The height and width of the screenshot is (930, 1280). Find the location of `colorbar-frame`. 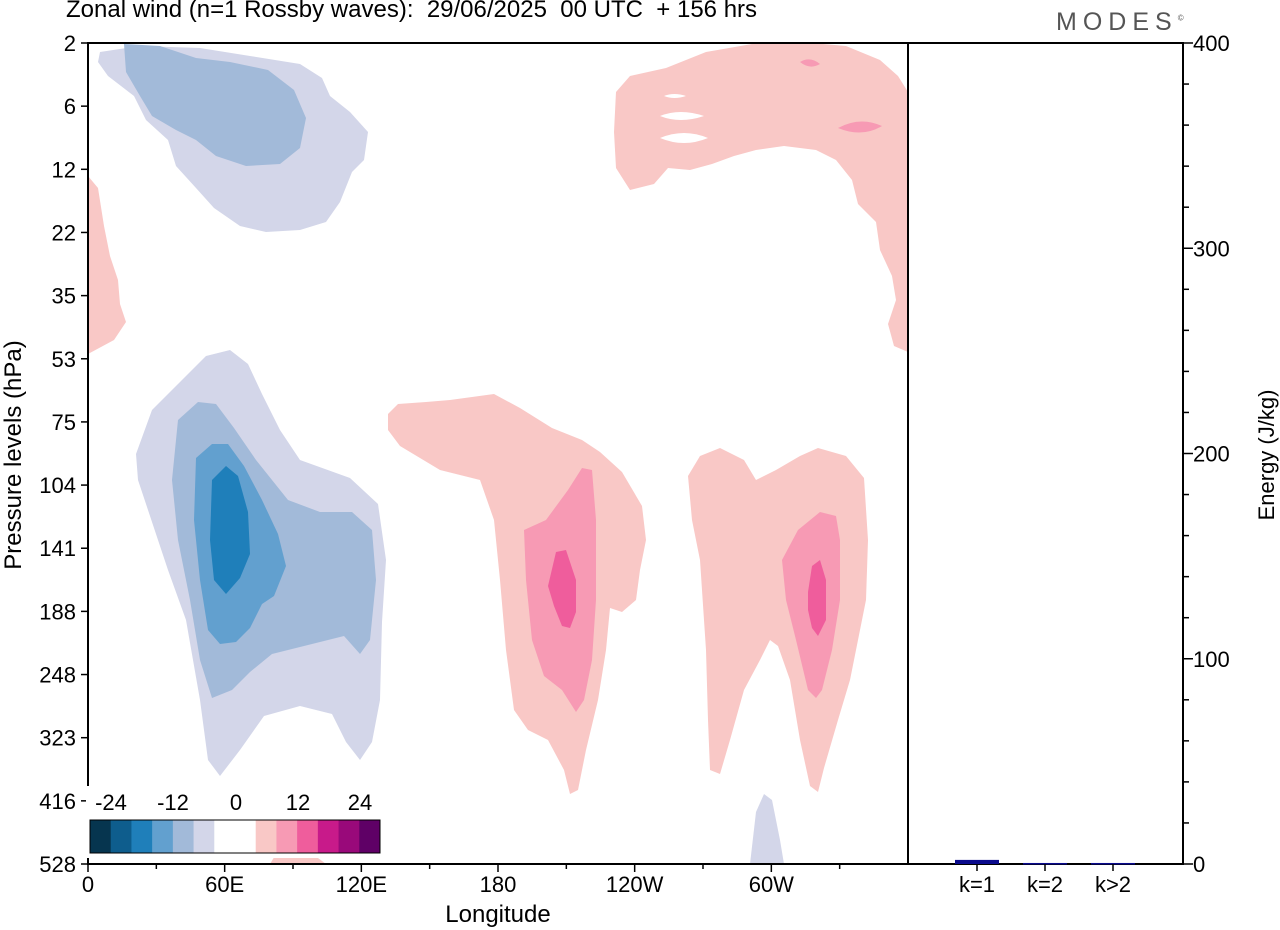

colorbar-frame is located at coordinates (235, 836).